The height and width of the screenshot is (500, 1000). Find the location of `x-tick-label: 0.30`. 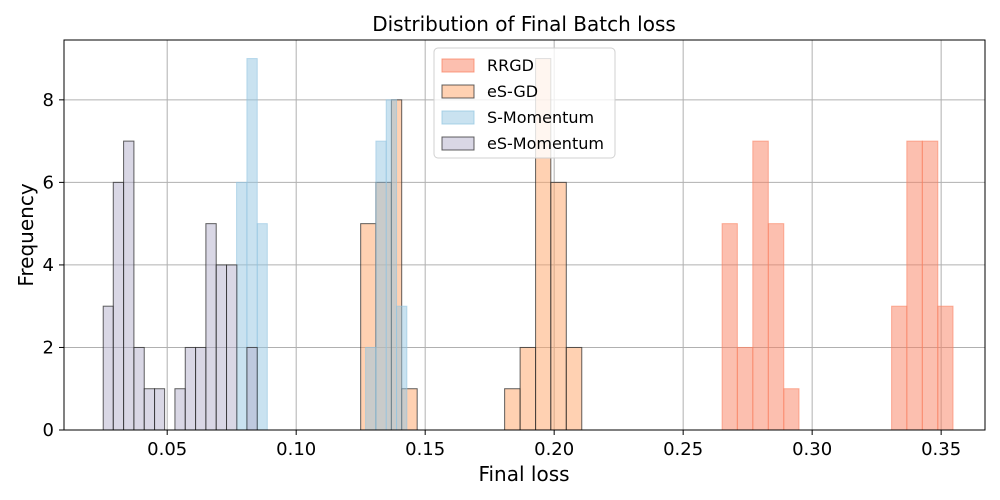

x-tick-label: 0.30 is located at coordinates (812, 449).